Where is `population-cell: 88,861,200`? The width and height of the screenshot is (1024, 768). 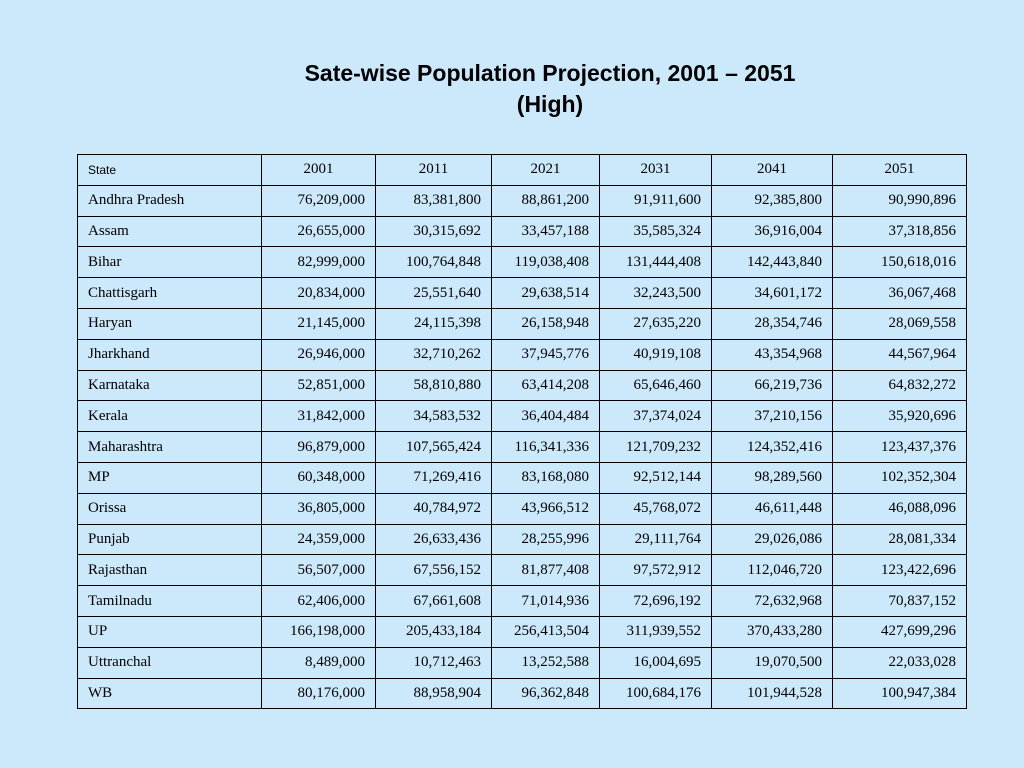
population-cell: 88,861,200 is located at coordinates (545, 200).